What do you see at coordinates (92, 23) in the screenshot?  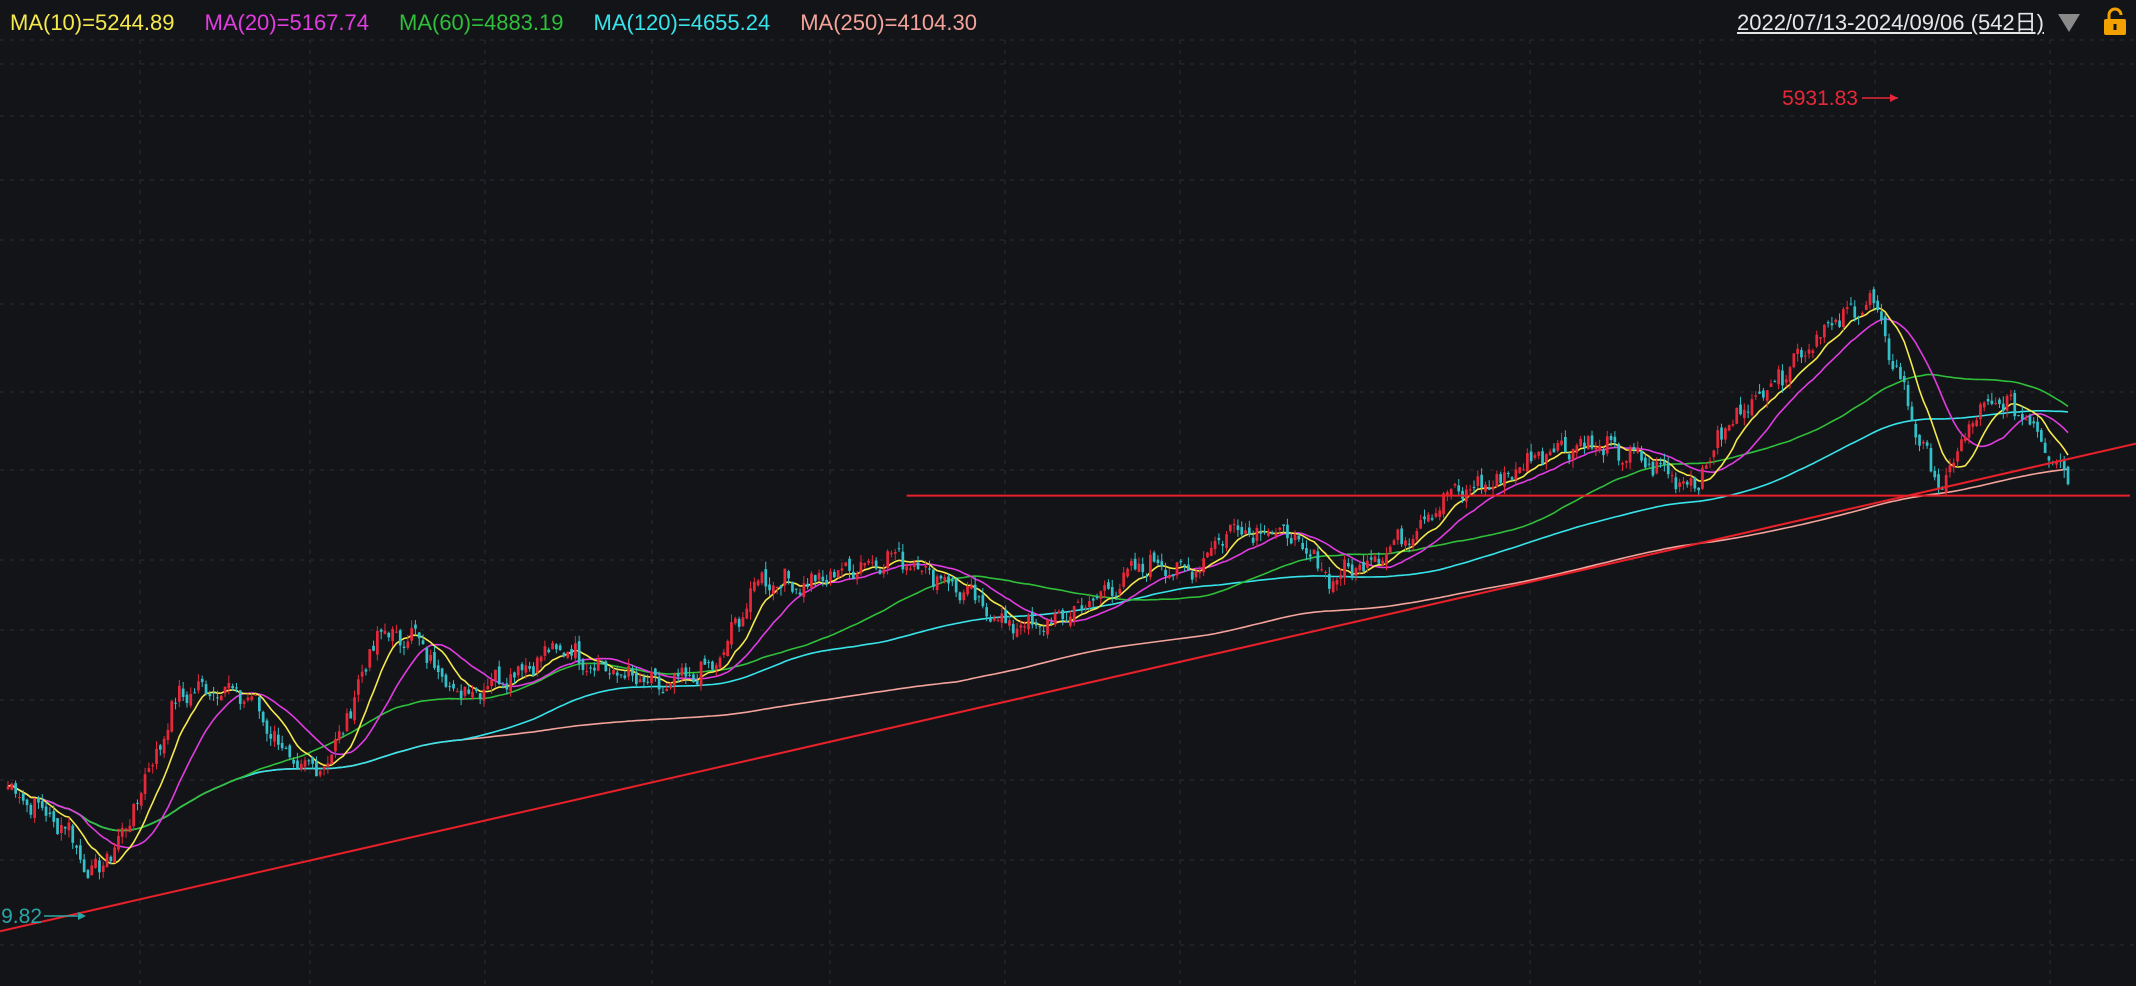 I see `legend-ma10: MA(10)=5244.89` at bounding box center [92, 23].